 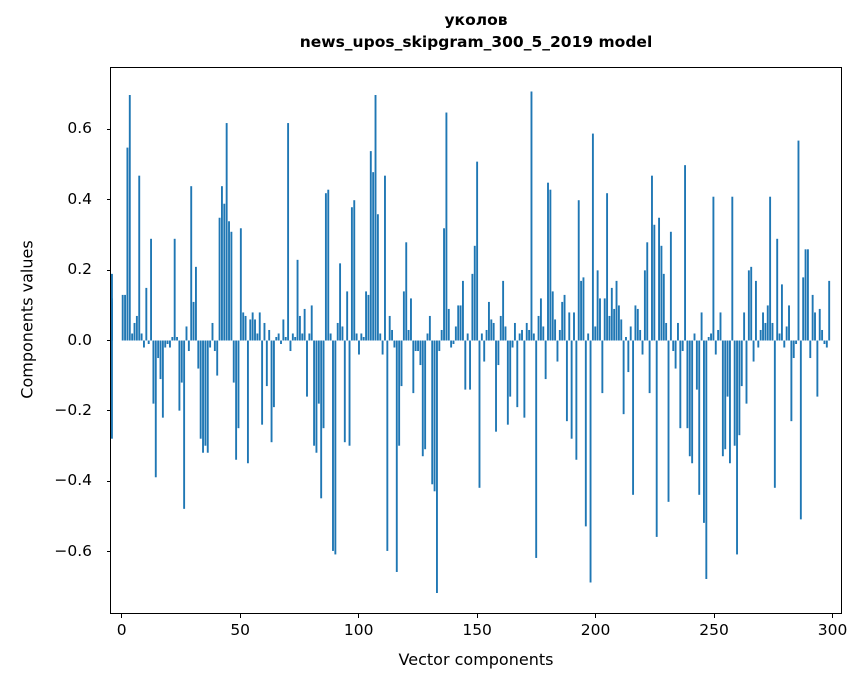 I want to click on x-tick-label: 150, so click(x=477, y=630).